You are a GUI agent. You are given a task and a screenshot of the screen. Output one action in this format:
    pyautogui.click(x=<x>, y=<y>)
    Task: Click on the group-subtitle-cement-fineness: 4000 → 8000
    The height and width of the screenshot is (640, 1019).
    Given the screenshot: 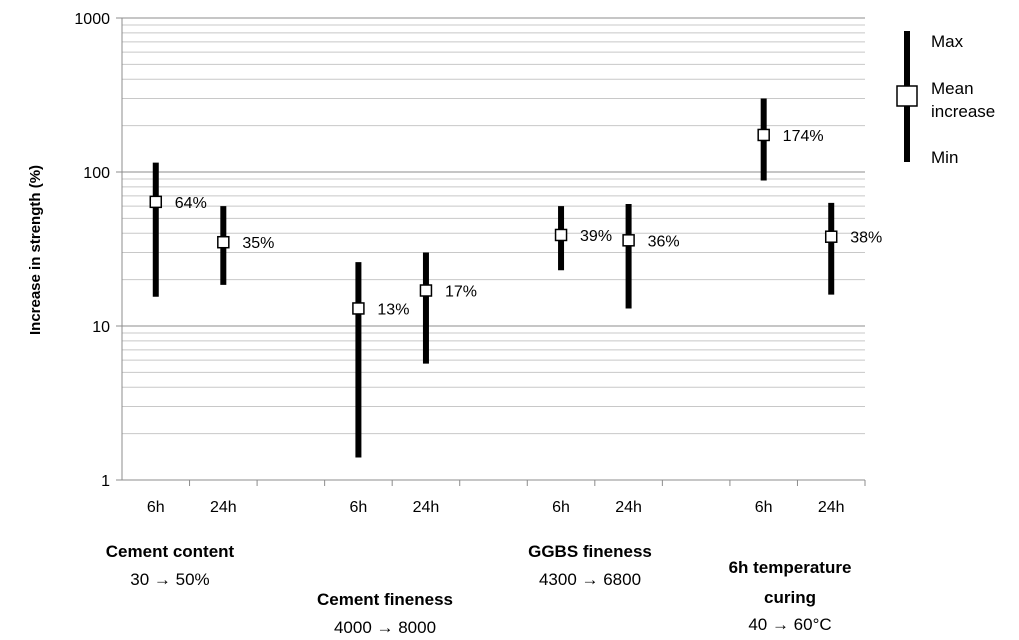 What is the action you would take?
    pyautogui.click(x=385, y=627)
    